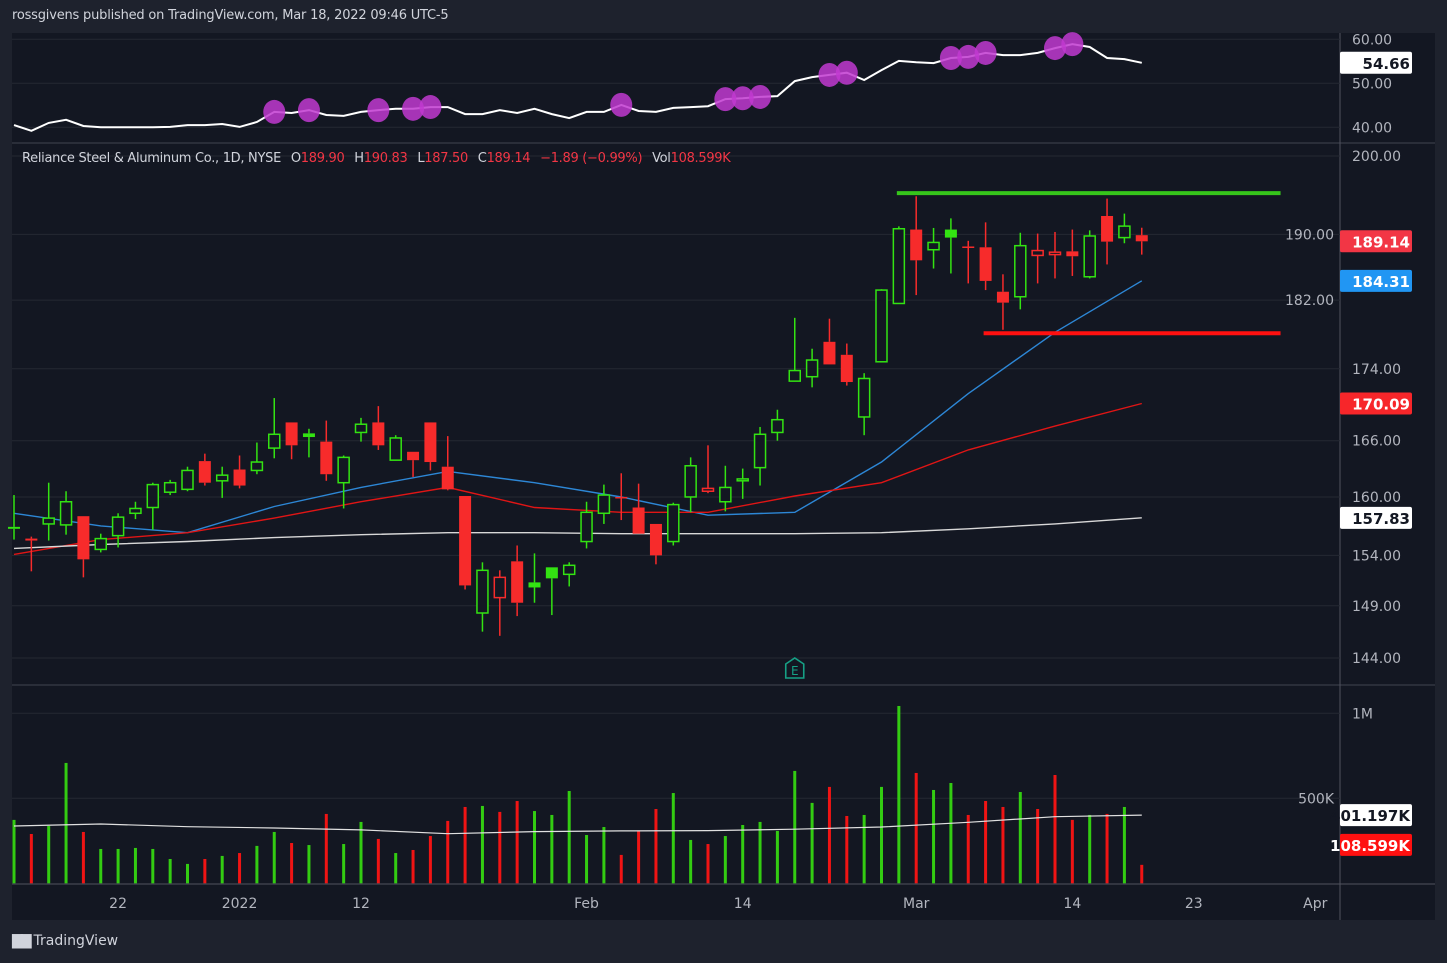 This screenshot has height=963, width=1447. Describe the element at coordinates (1376, 517) in the screenshot. I see `ma-slow-label-bg` at that location.